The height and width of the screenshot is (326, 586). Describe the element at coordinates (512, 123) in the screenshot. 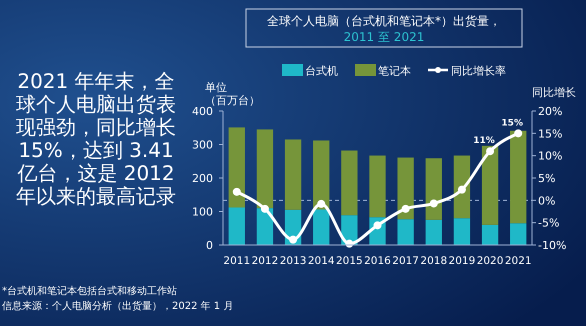

I see `data-label: 15%` at that location.